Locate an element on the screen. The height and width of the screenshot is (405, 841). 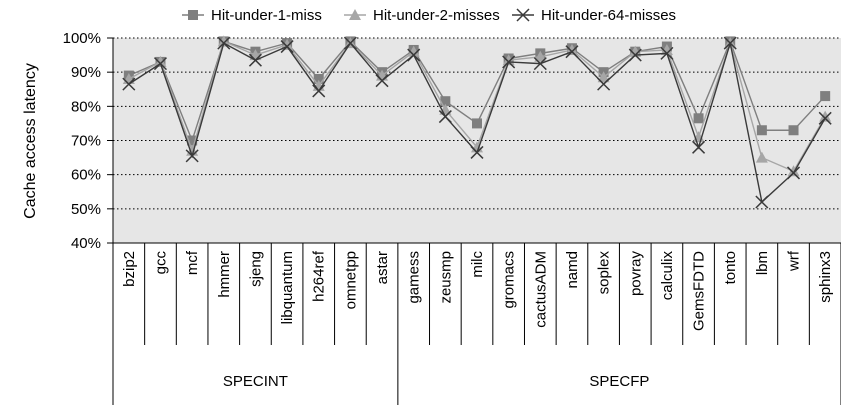
x-category-label: sjeng is located at coordinates (255, 269).